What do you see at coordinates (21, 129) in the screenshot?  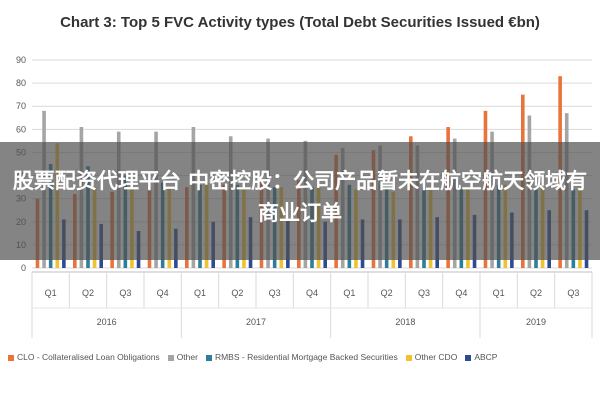 I see `y-tick-label: 60` at bounding box center [21, 129].